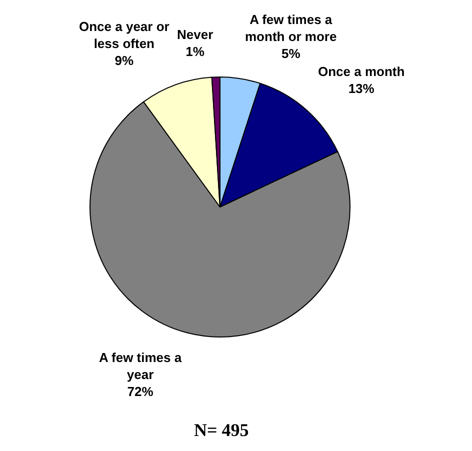 This screenshot has width=472, height=451. Describe the element at coordinates (140, 391) in the screenshot. I see `data-label: 72%` at that location.